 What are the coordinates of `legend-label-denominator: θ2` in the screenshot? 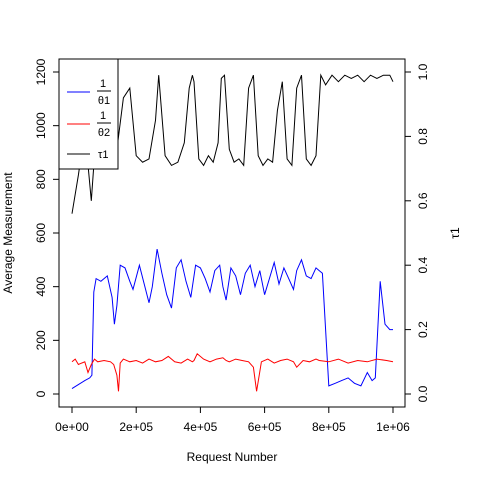 It's located at (104, 133).